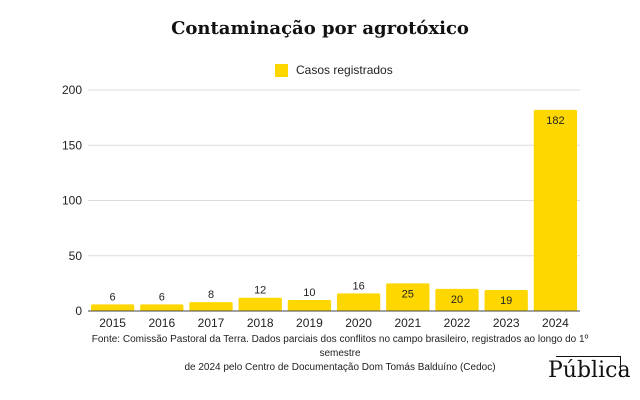  I want to click on bar-value-label: 25, so click(408, 294).